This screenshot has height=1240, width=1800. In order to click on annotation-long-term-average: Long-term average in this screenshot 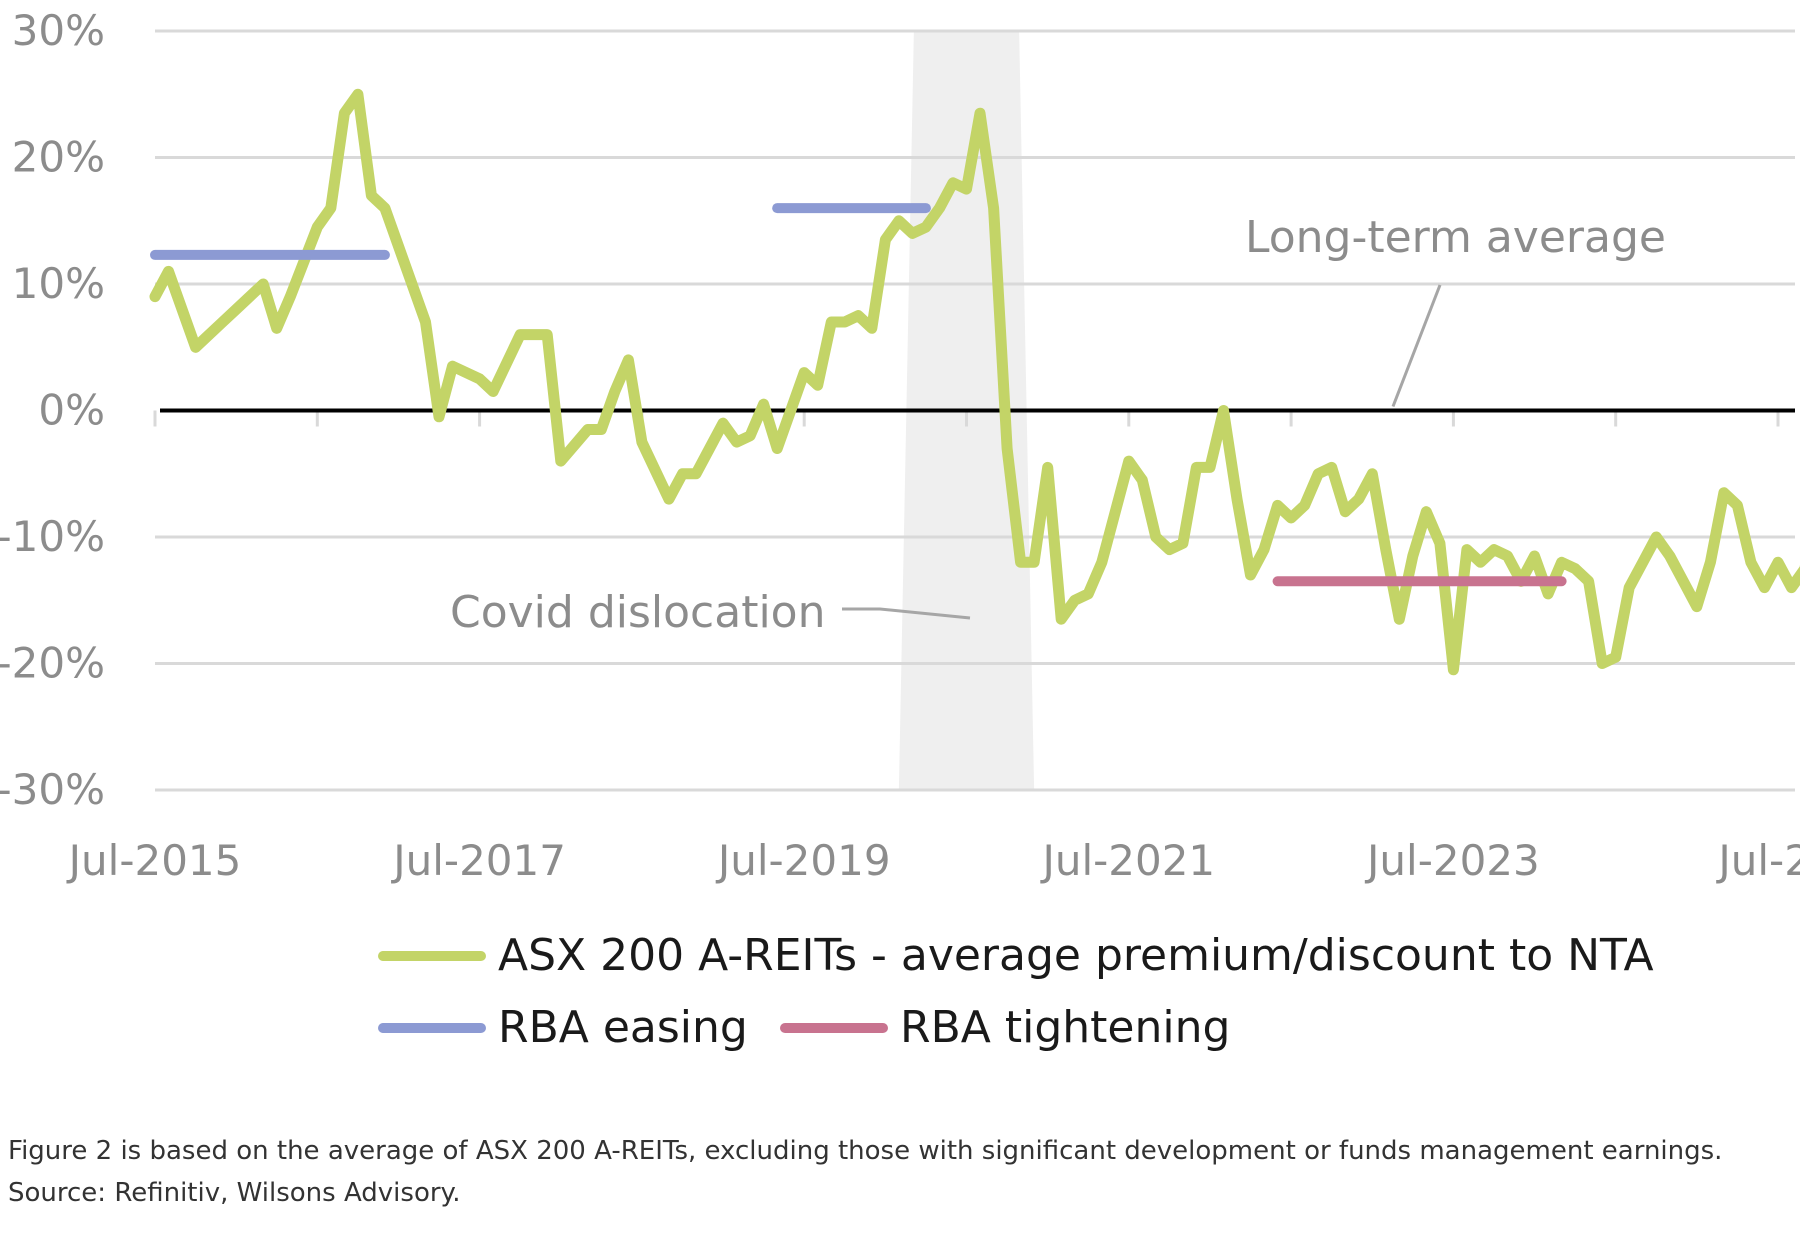, I will do `click(1455, 237)`.